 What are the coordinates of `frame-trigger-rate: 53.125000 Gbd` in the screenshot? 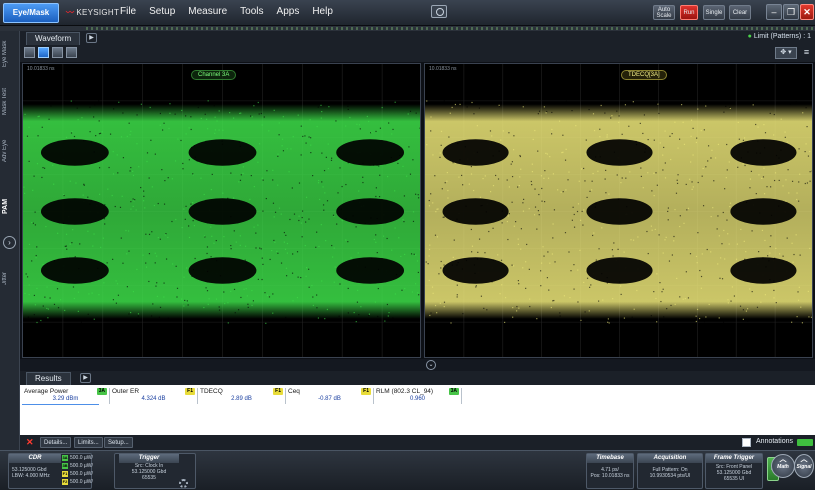 It's located at (734, 473).